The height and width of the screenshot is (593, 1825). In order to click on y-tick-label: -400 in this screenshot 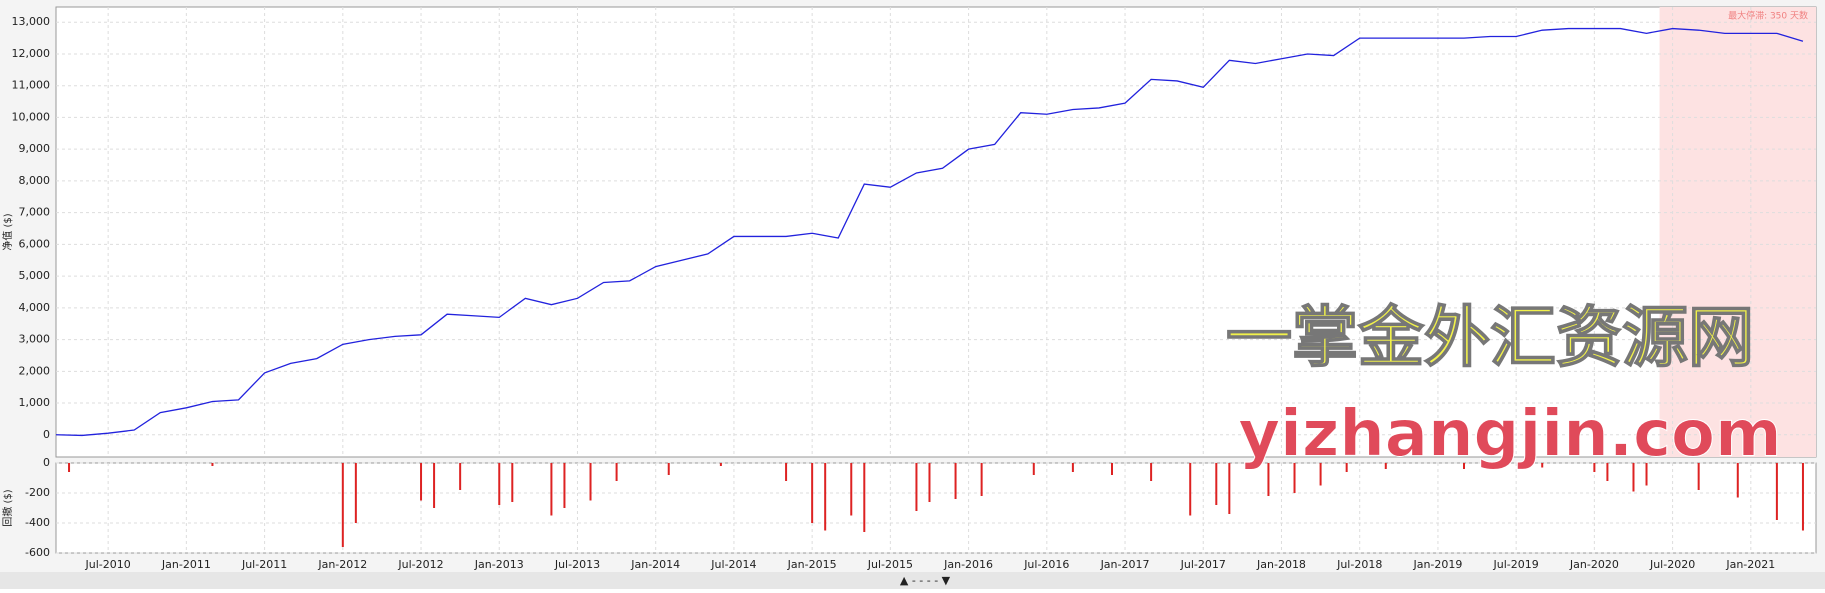, I will do `click(37, 522)`.